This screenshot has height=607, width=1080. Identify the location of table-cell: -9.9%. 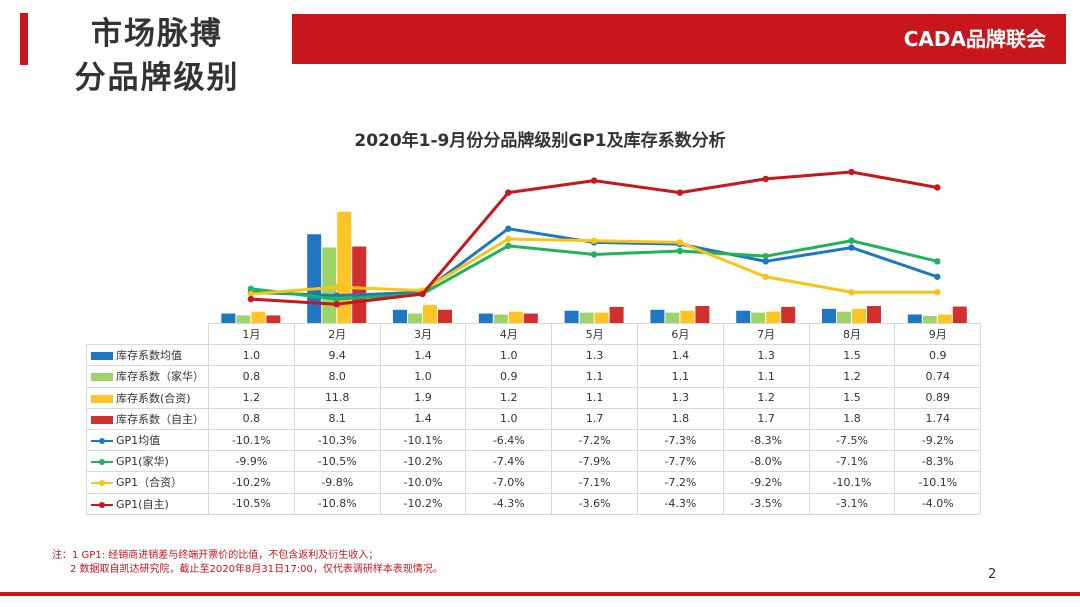
(251, 461).